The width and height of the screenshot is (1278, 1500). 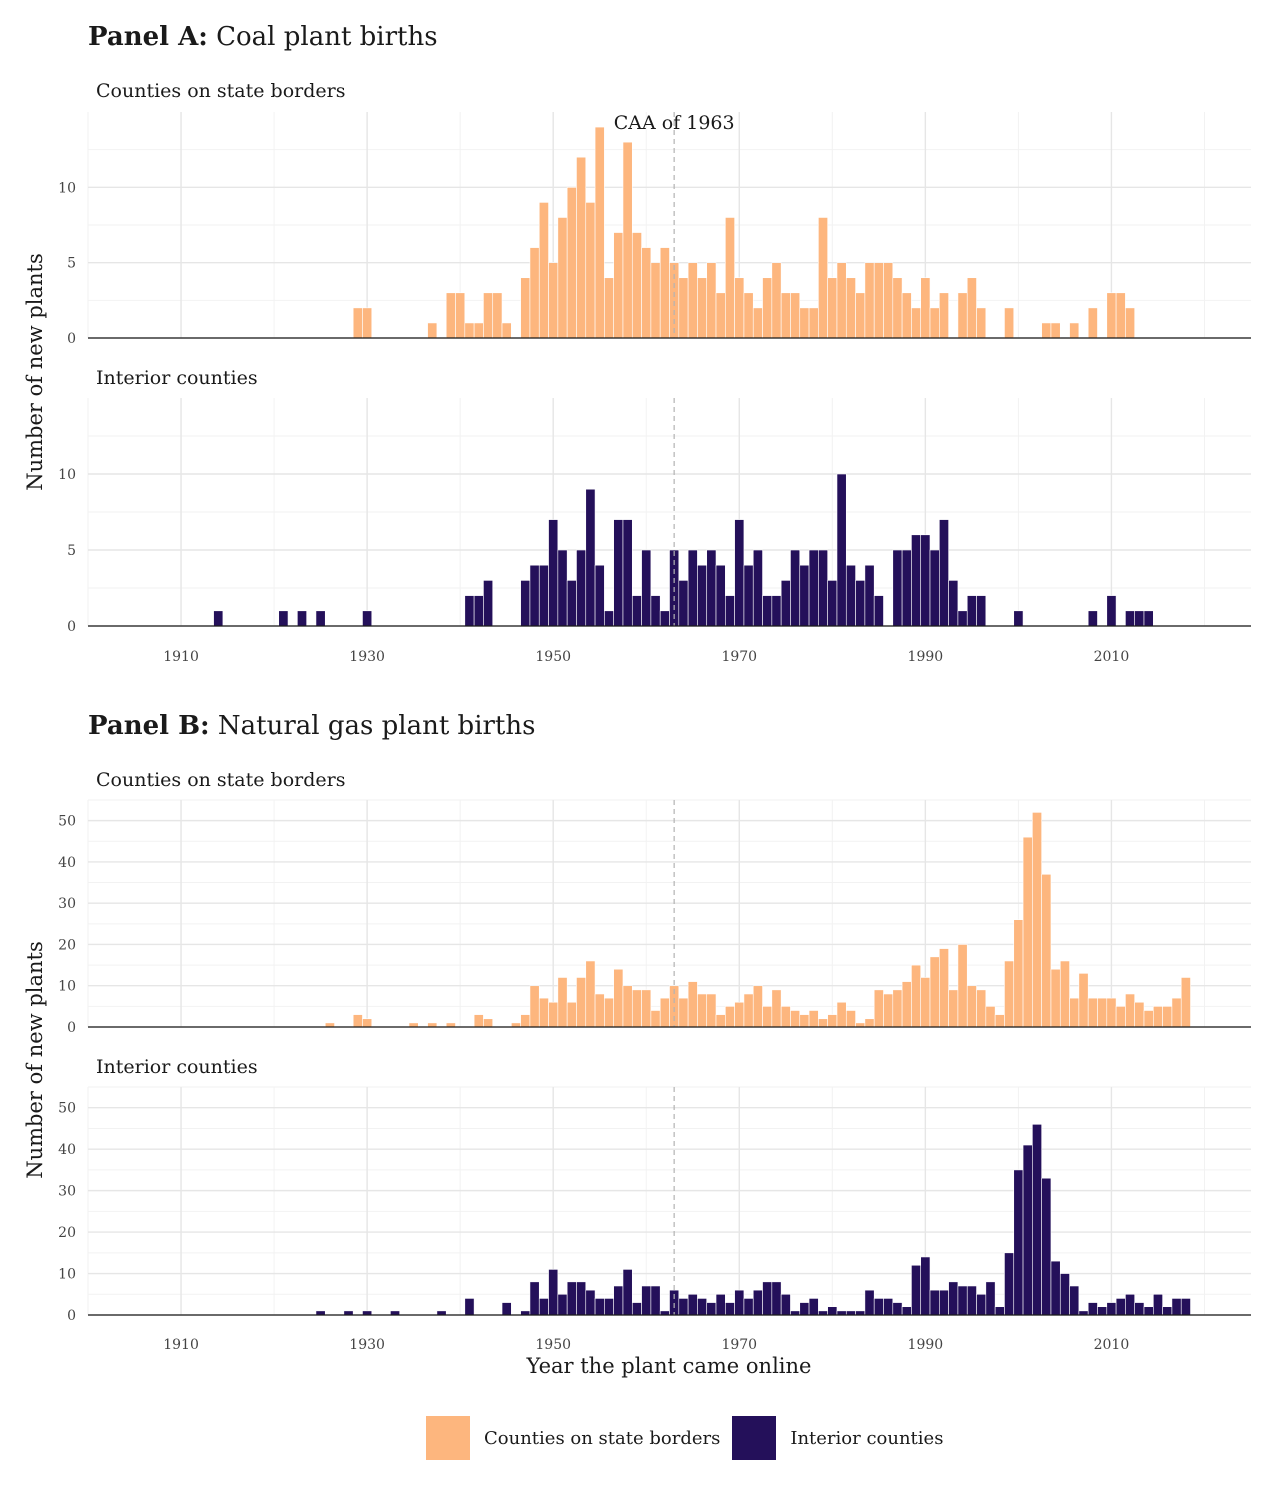 What do you see at coordinates (832, 1021) in the screenshot?
I see `panel-b-border-bar-1980` at bounding box center [832, 1021].